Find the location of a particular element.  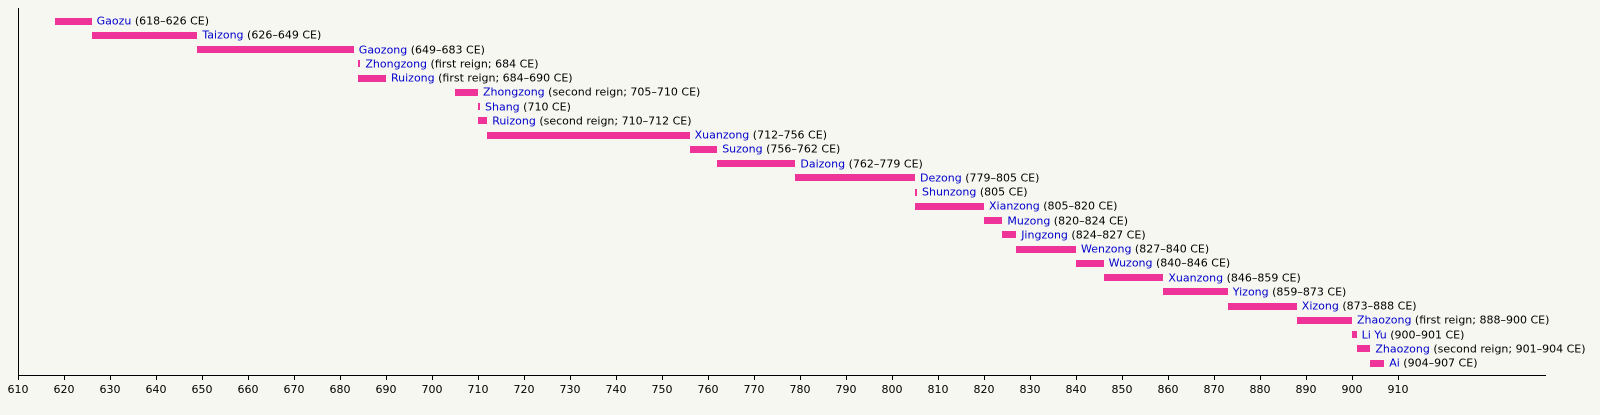

reign-label: Wuzong (840–846 CE) is located at coordinates (1170, 263).